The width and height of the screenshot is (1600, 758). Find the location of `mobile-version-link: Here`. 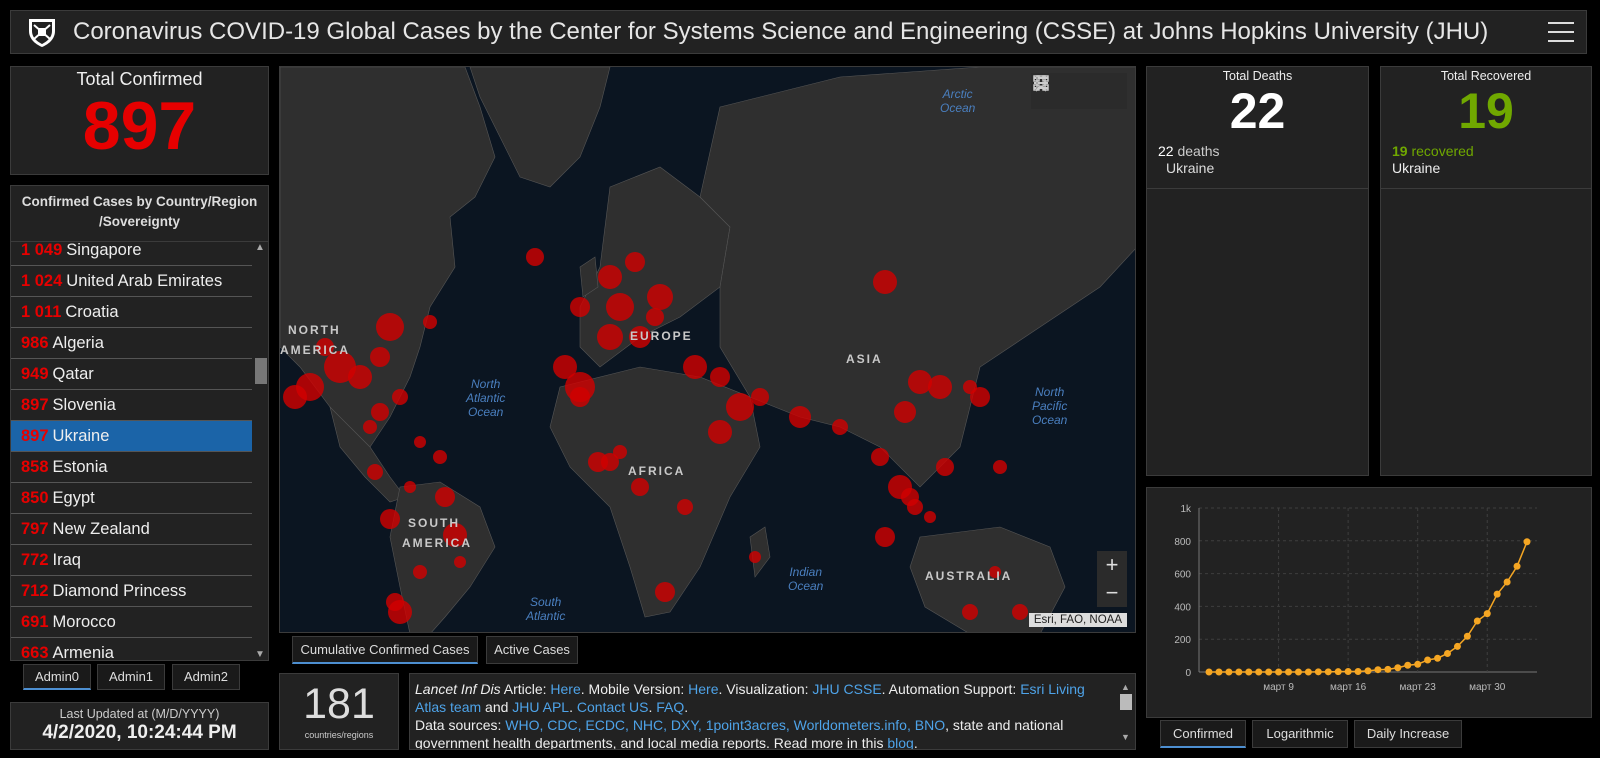

mobile-version-link: Here is located at coordinates (703, 689).